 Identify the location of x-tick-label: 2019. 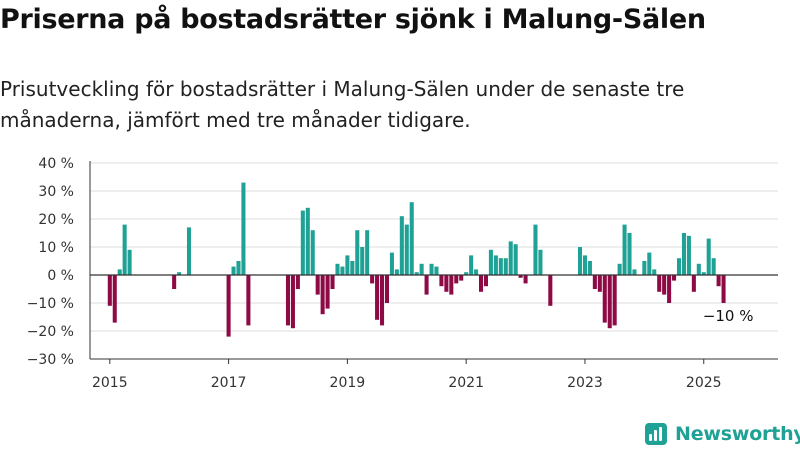
(348, 383).